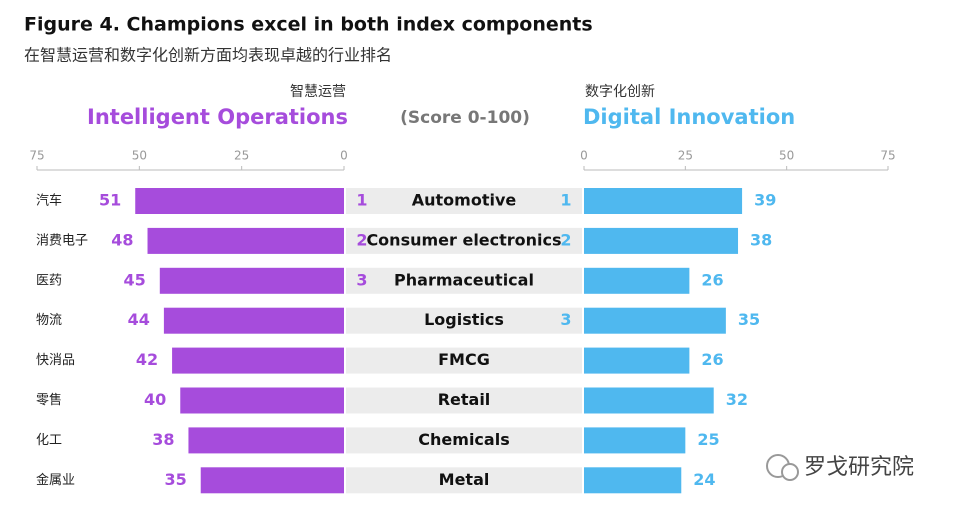 This screenshot has width=960, height=512. Describe the element at coordinates (859, 467) in the screenshot. I see `watermark: 罗戈研究院` at that location.